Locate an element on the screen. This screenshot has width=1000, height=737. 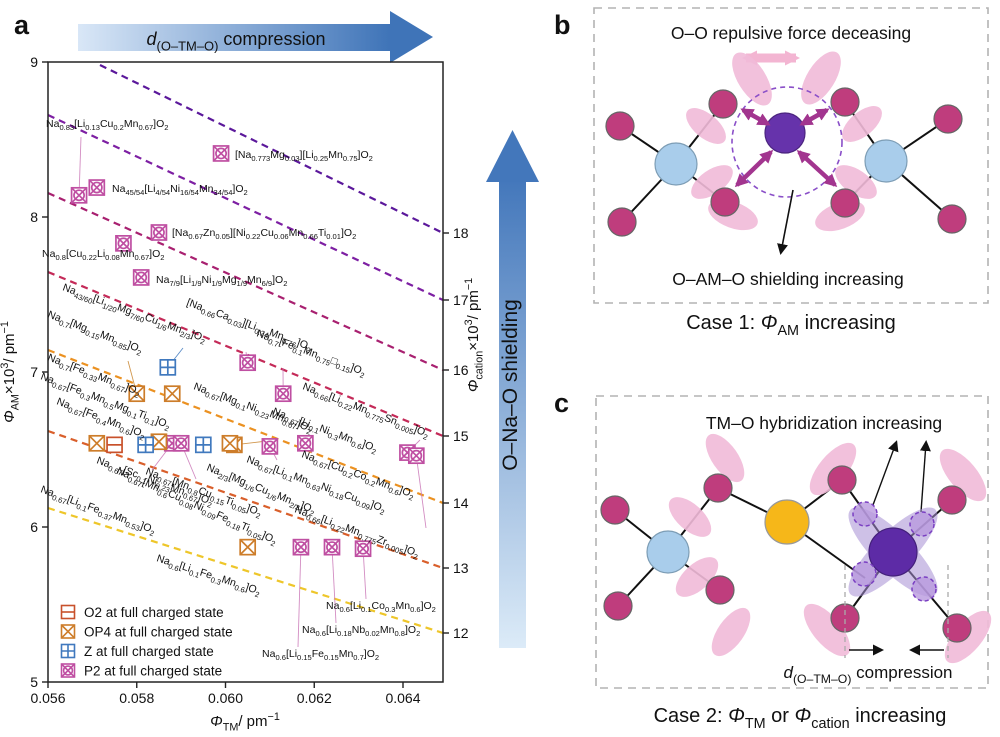
panel-c-compression-label: d(O–TM–O) compression is located at coordinates (867, 674).